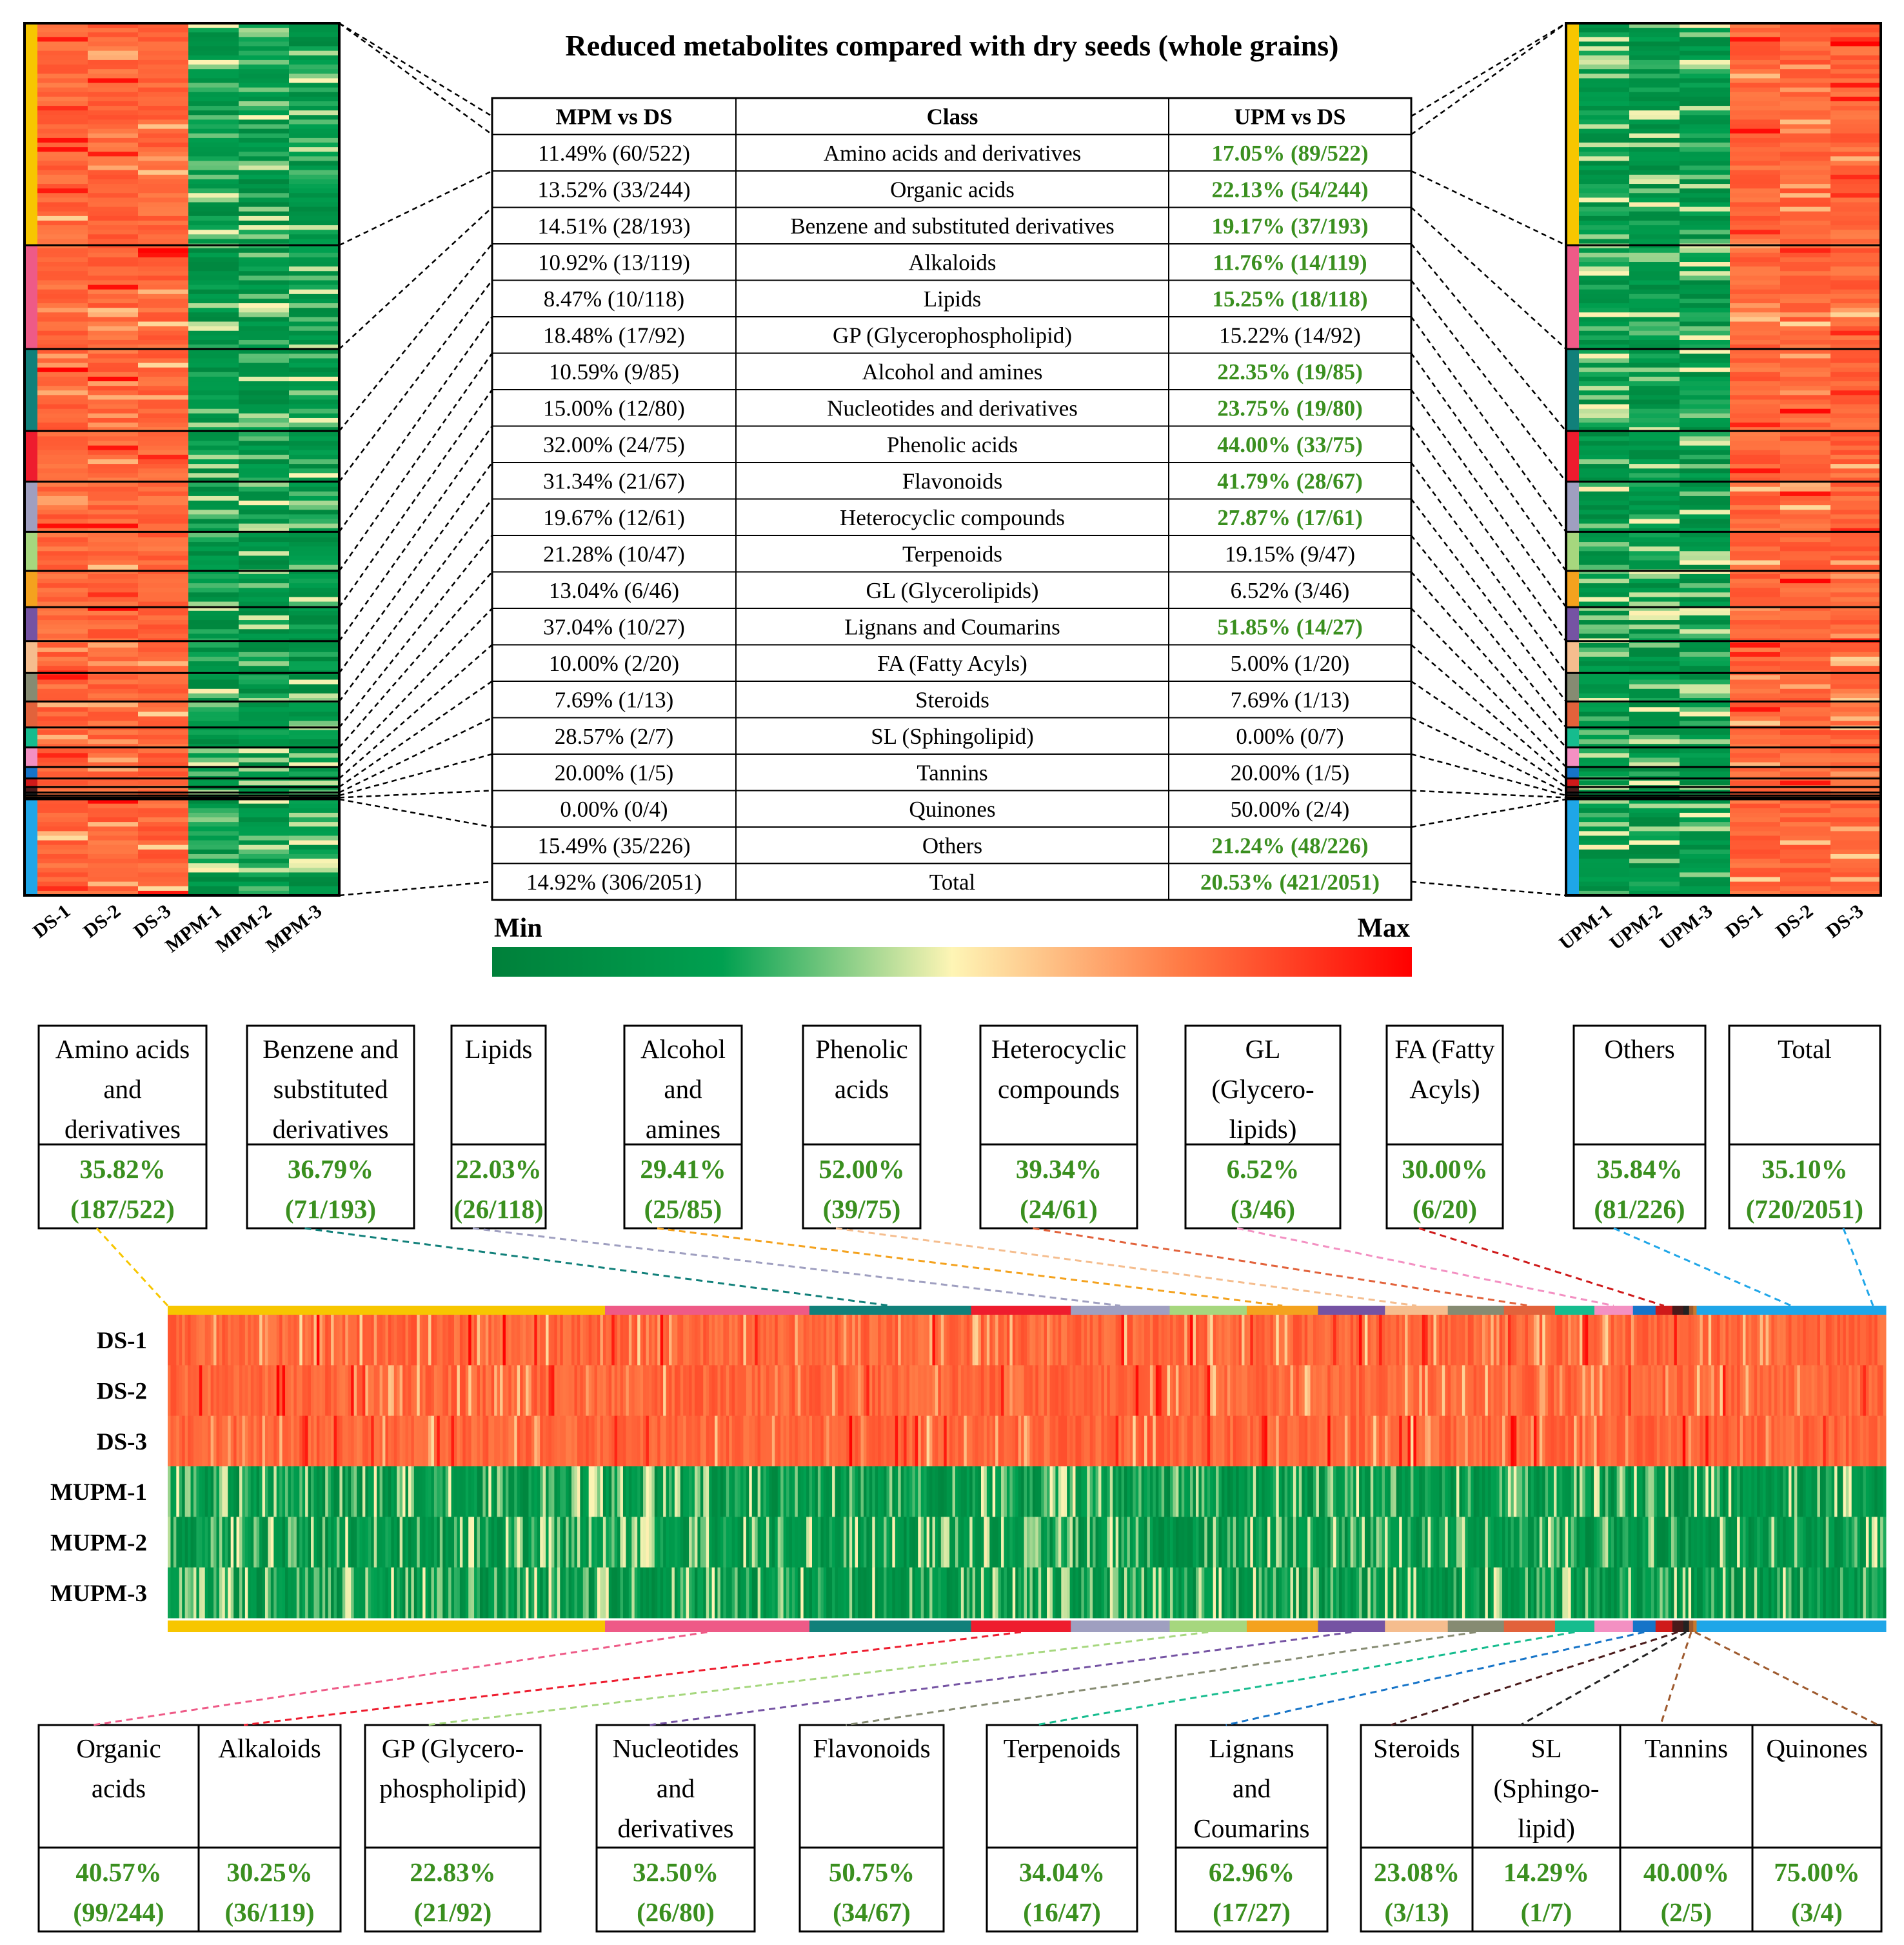 Image resolution: width=1904 pixels, height=1945 pixels. I want to click on class-color-bar-bottom, so click(1791, 1626).